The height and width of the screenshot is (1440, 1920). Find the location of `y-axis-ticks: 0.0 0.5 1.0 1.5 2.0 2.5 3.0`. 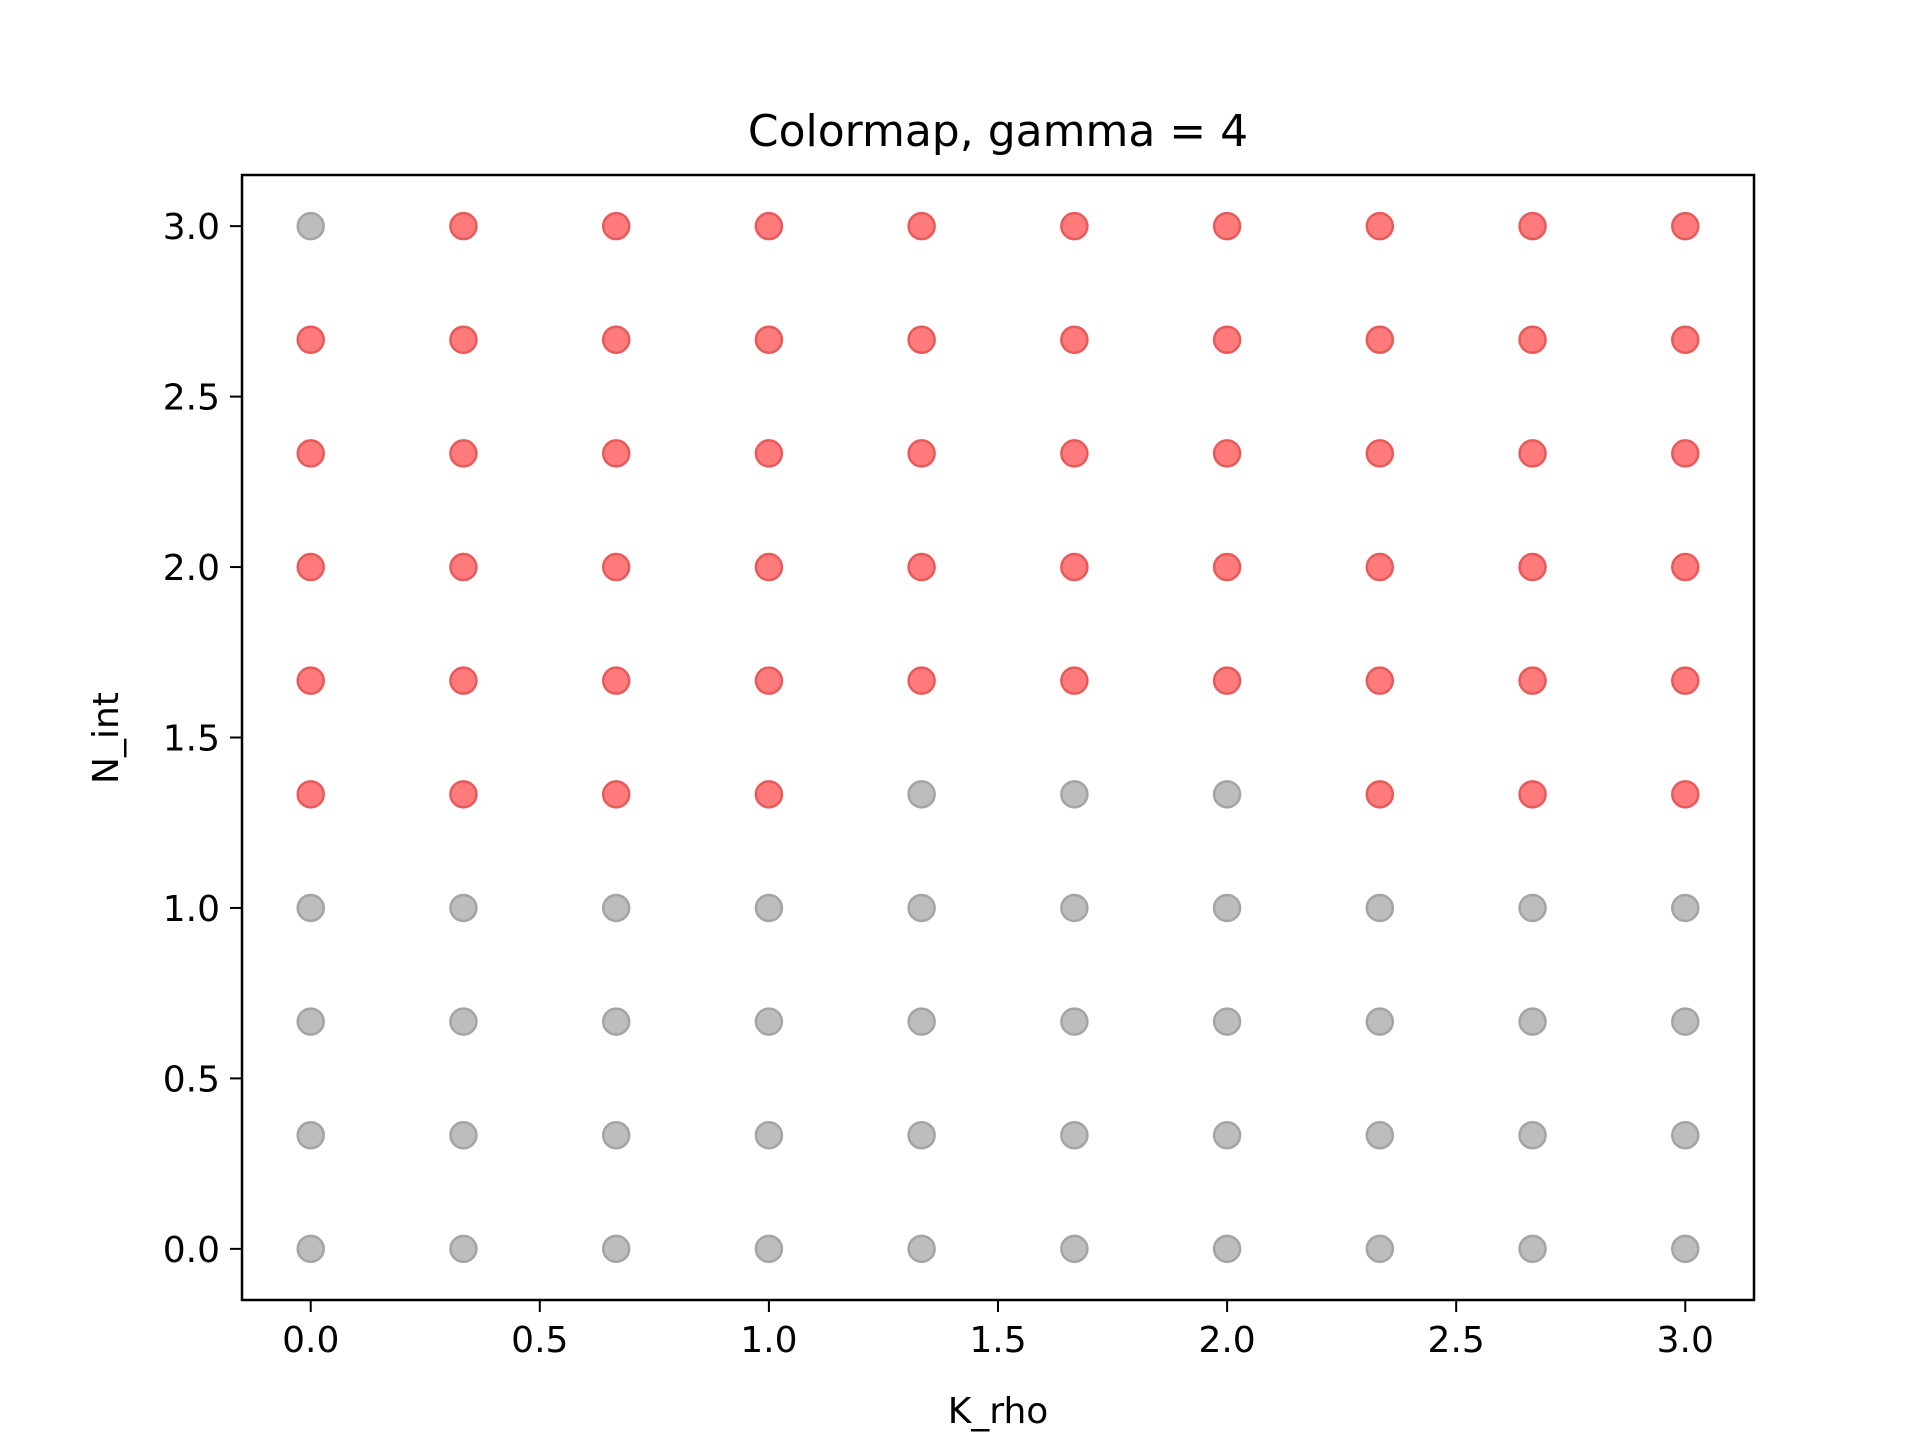

y-axis-ticks: 0.0 0.5 1.0 1.5 2.0 2.5 3.0 is located at coordinates (202, 739).